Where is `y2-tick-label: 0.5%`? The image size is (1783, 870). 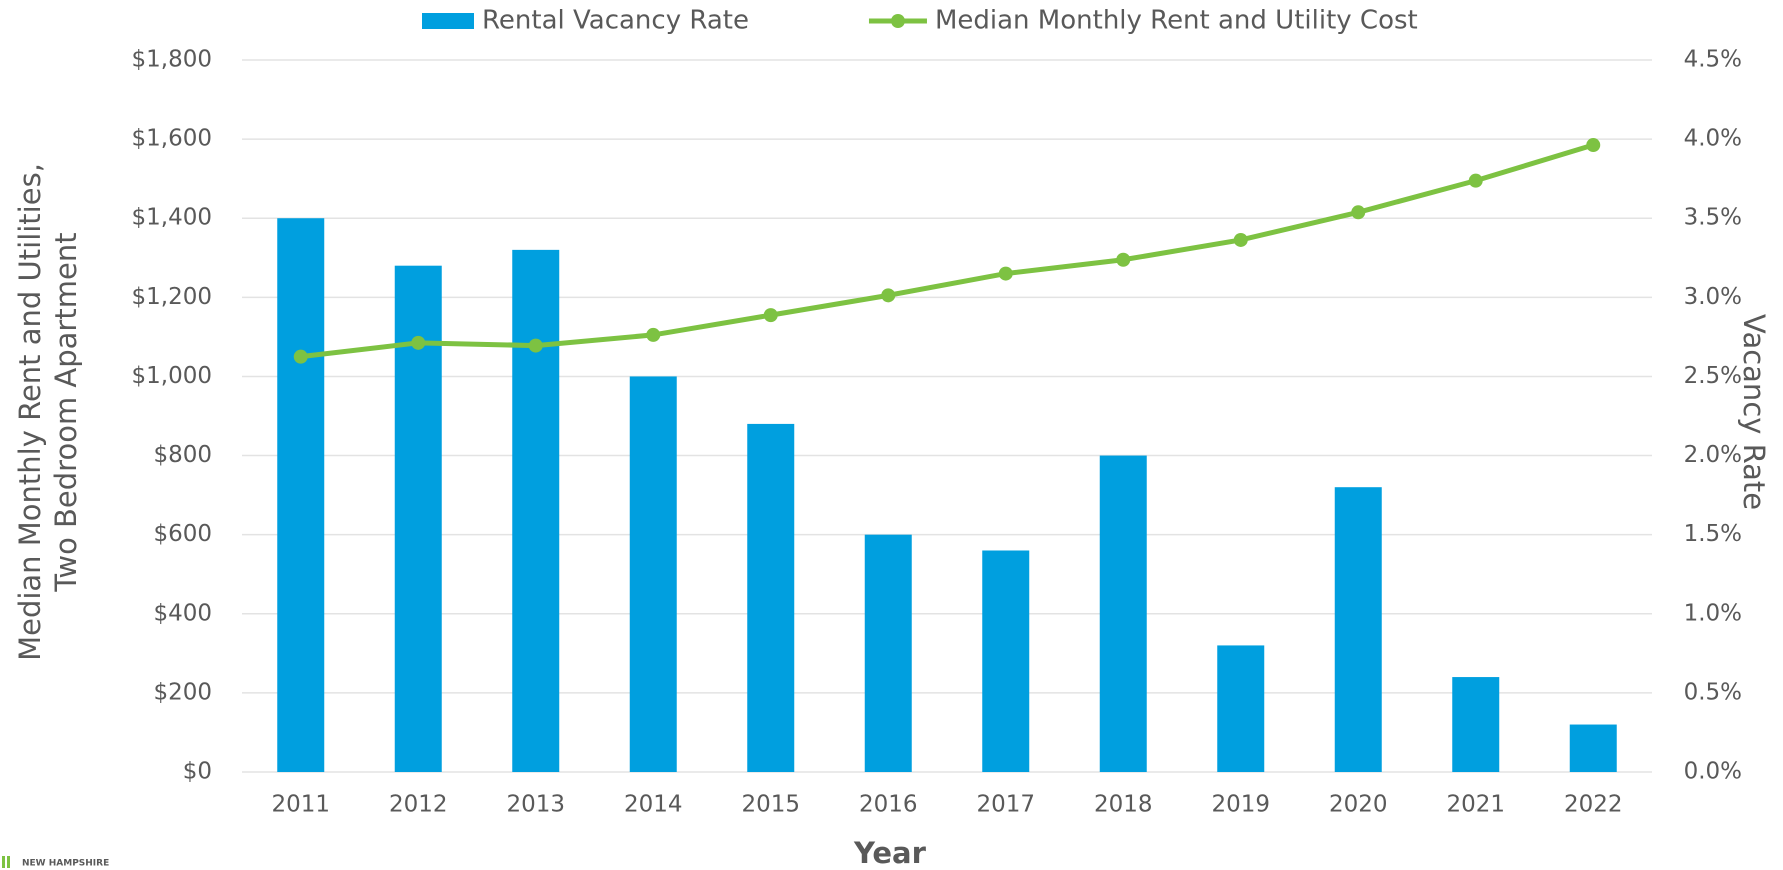 y2-tick-label: 0.5% is located at coordinates (1713, 692).